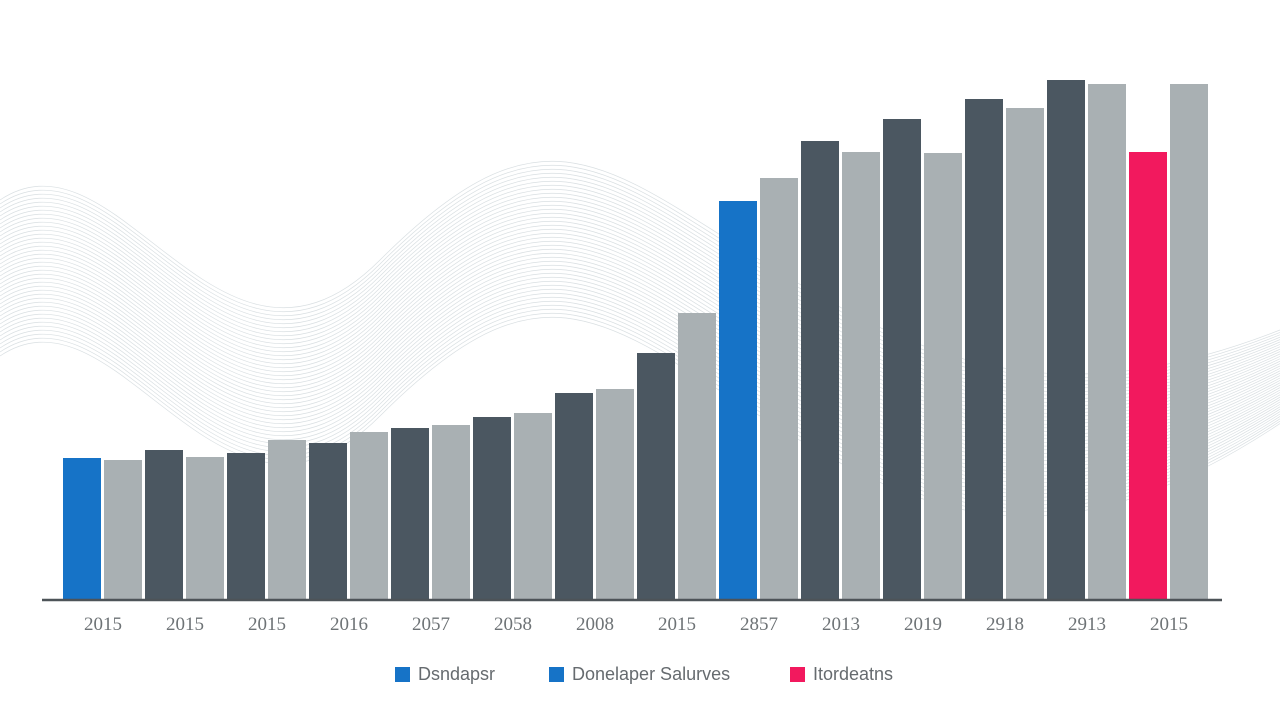 The image size is (1280, 720). Describe the element at coordinates (853, 674) in the screenshot. I see `legend-label: Itordeatns` at that location.